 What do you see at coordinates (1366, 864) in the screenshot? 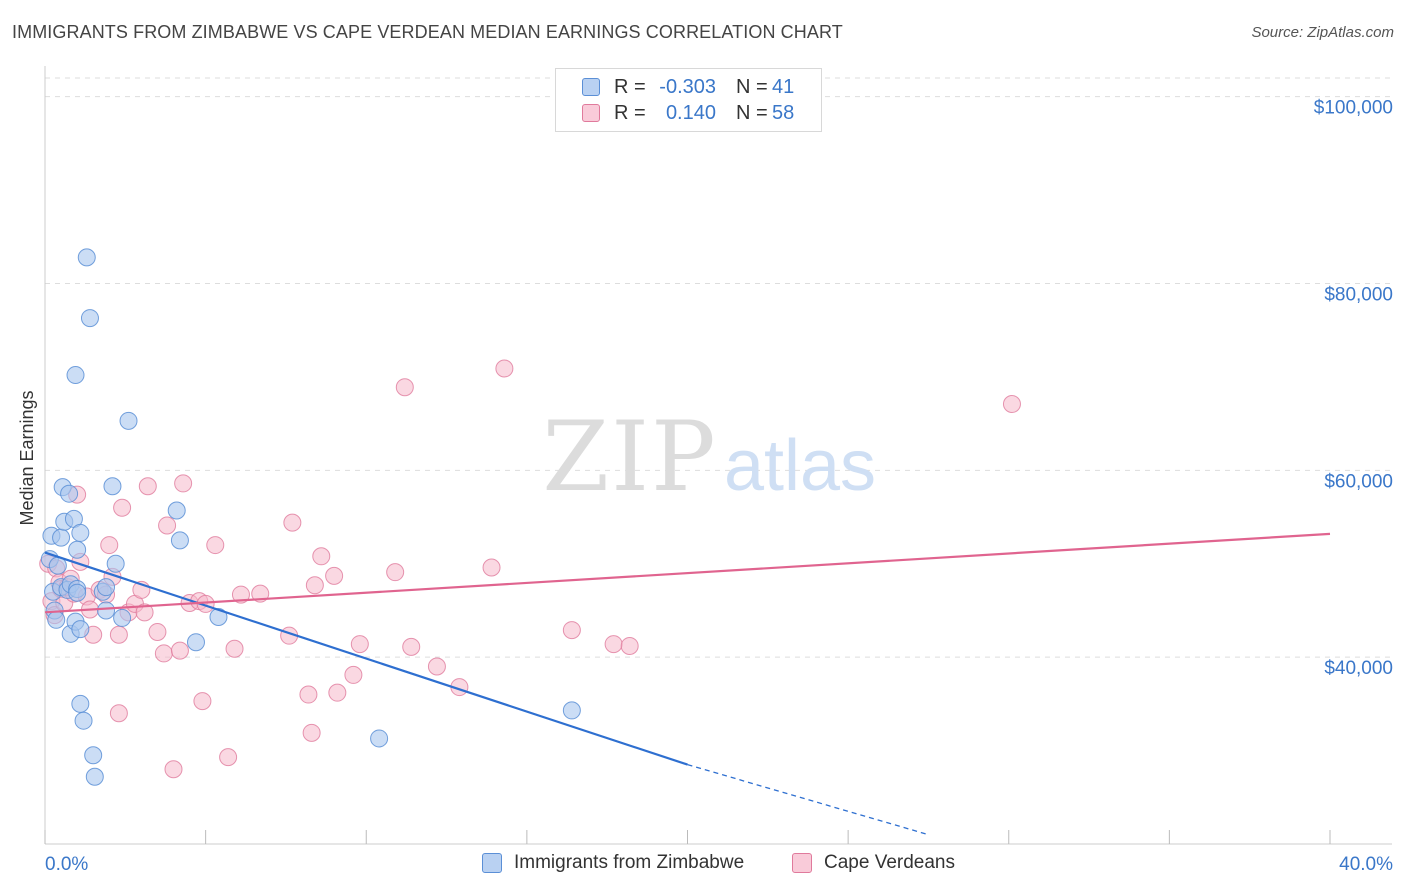
I see `x-tick-label: 40.0%` at bounding box center [1366, 864].